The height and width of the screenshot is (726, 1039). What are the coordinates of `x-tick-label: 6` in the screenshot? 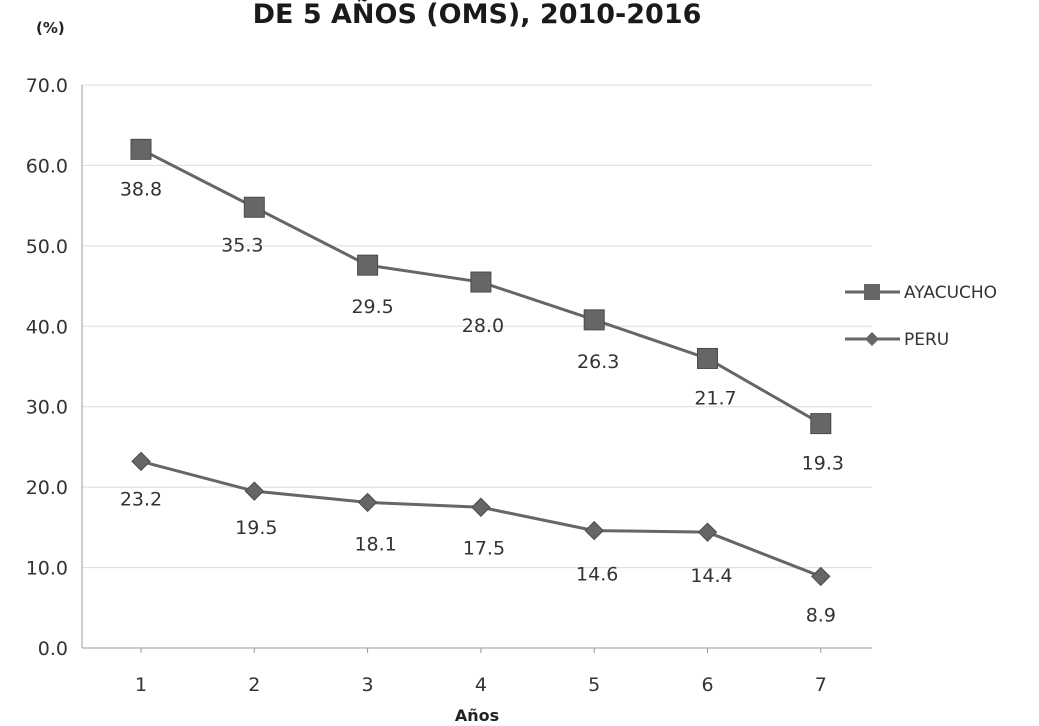 It's located at (707, 685).